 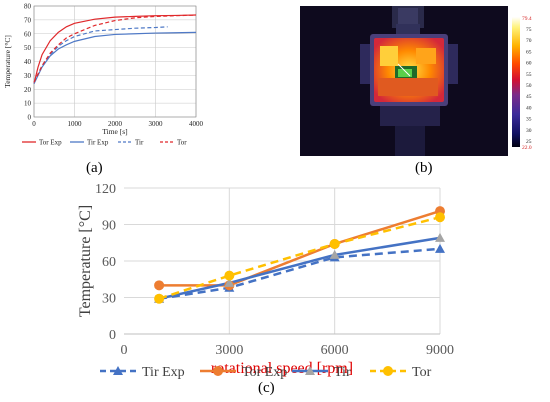 I want to click on scale-tick-label: 75, so click(x=529, y=30).